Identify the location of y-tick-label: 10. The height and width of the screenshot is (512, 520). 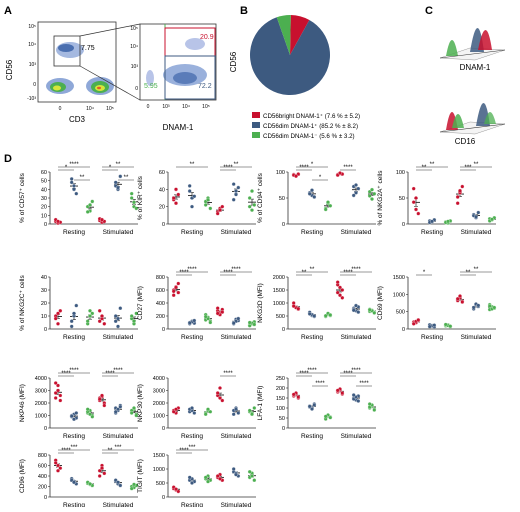
(44, 216).